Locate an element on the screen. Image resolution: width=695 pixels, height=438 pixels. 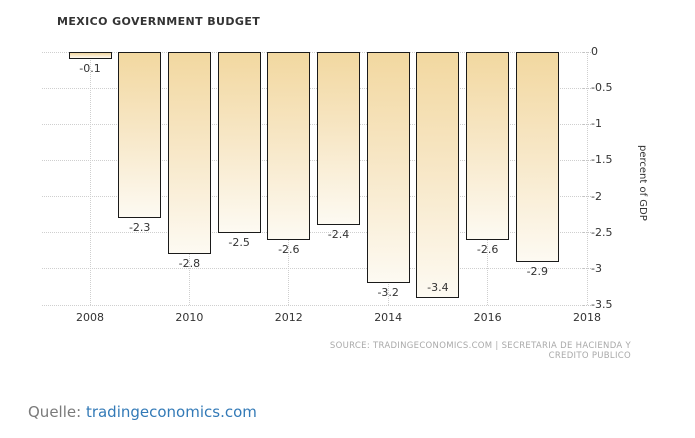
y-axis-title: percent of GDP is located at coordinates (642, 183).